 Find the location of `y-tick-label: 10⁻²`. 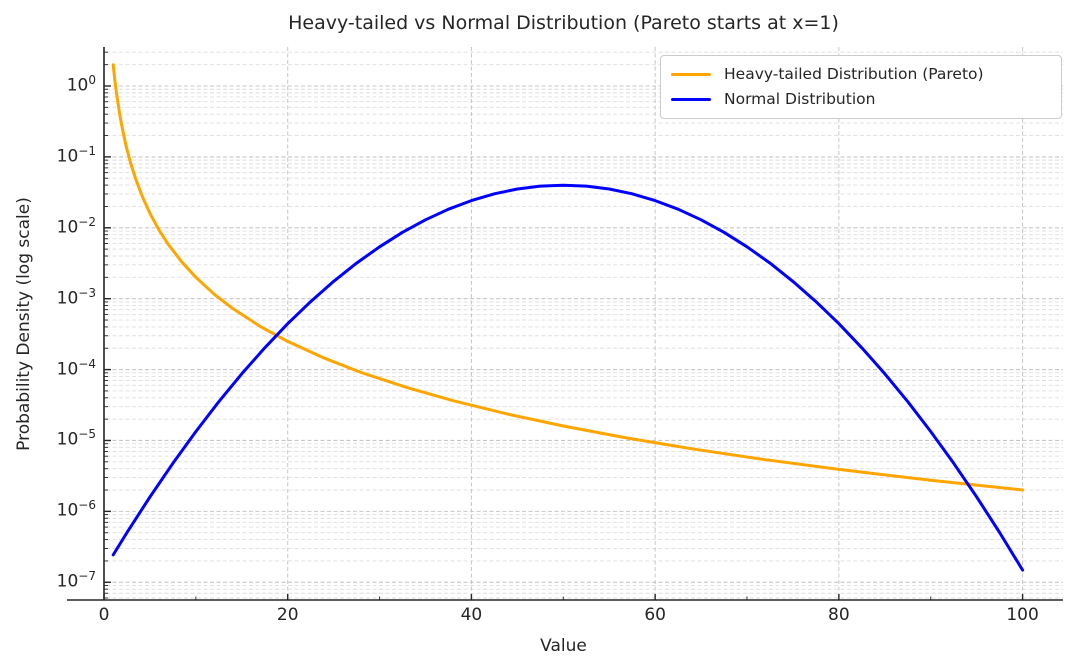

y-tick-label: 10⁻² is located at coordinates (76, 226).